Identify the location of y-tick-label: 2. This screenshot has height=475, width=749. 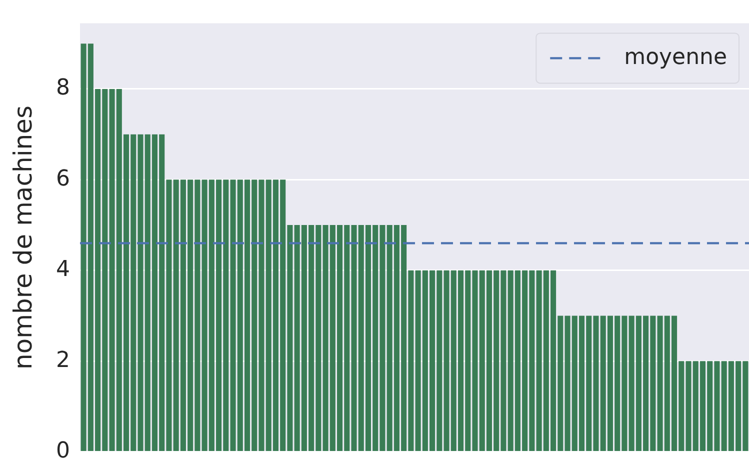
(63, 360).